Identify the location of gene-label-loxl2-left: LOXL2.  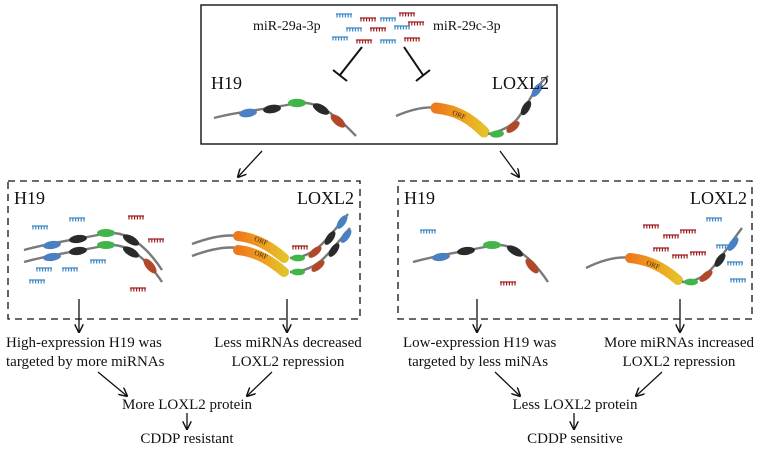
(325, 198).